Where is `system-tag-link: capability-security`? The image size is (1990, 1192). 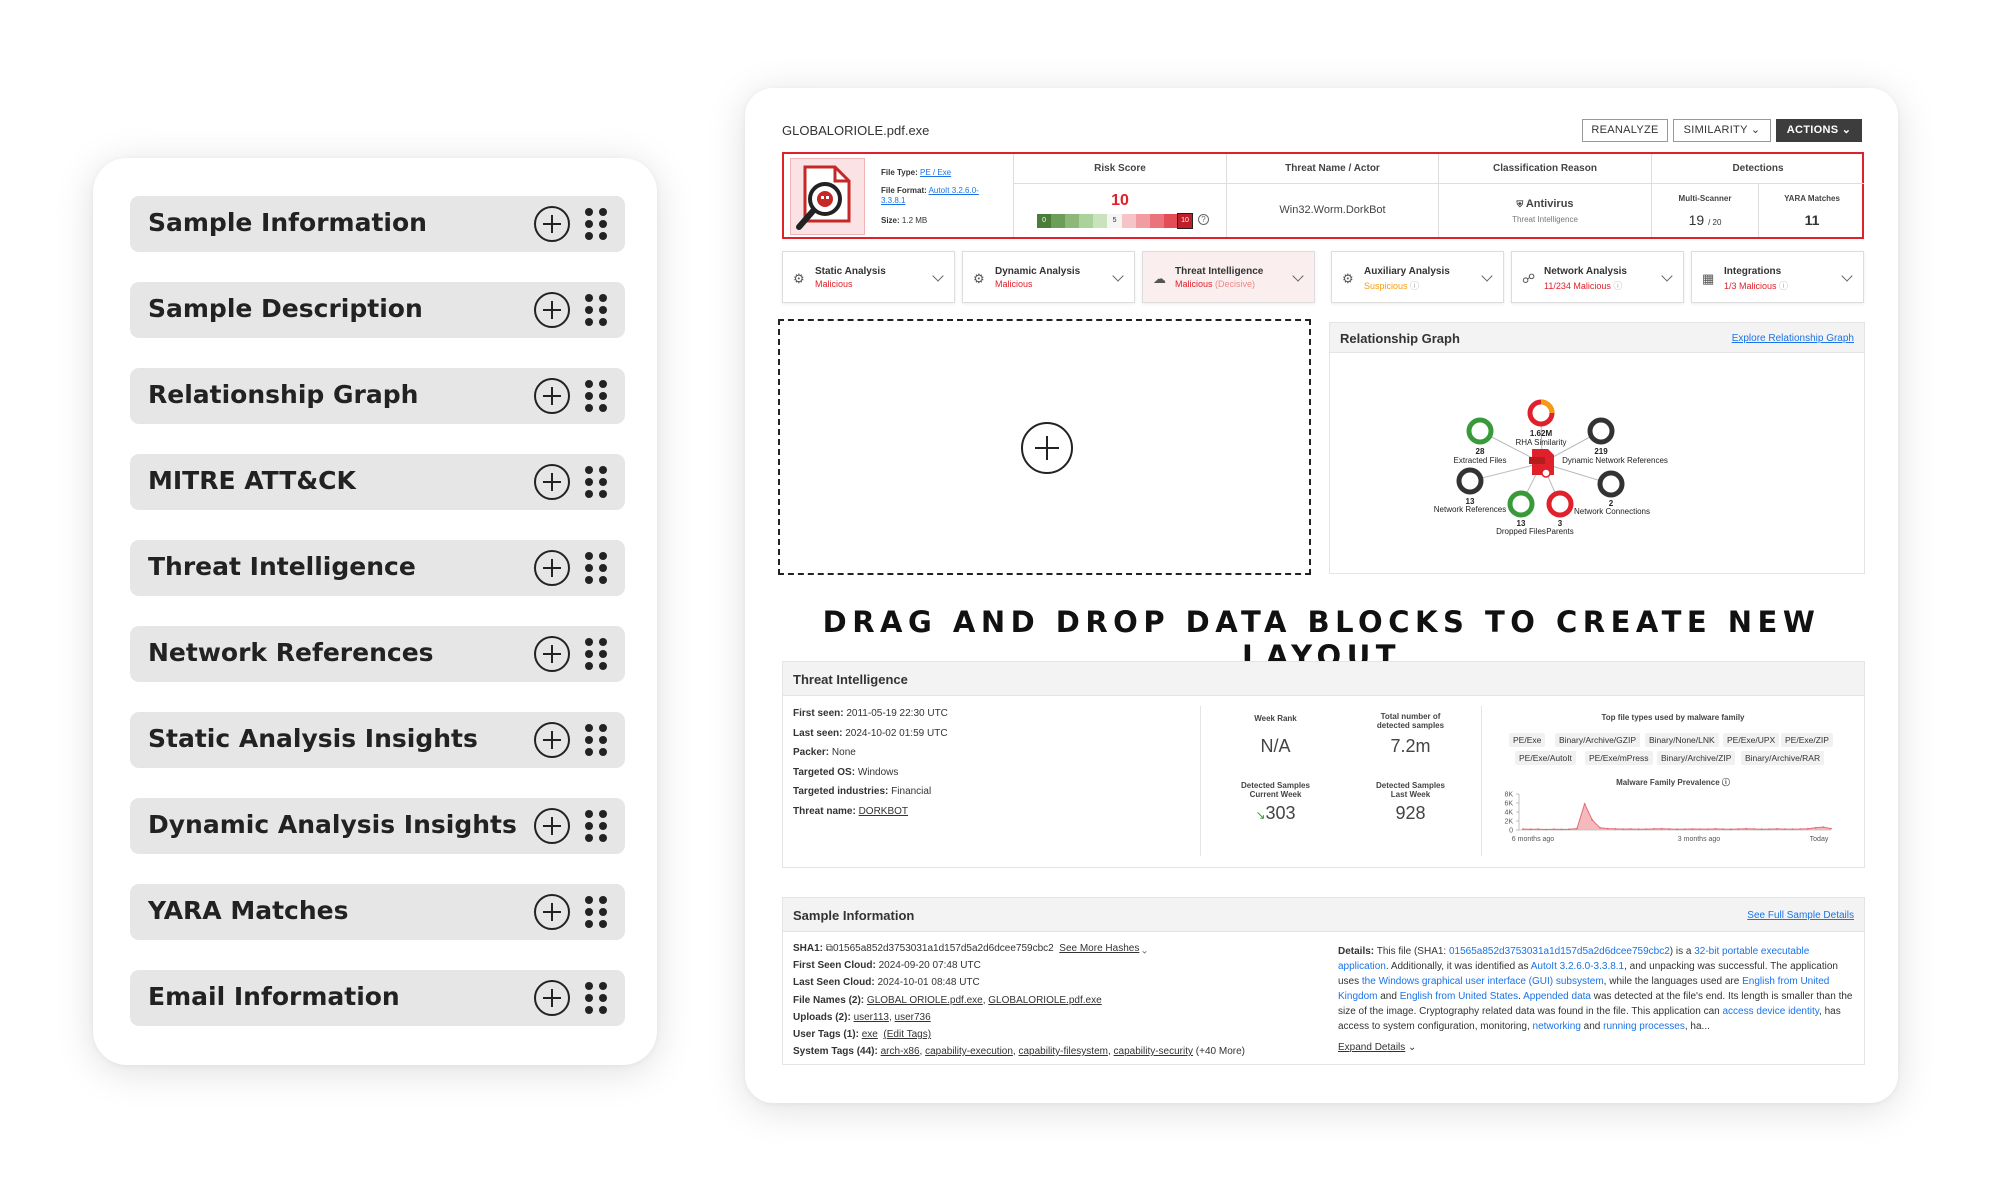 system-tag-link: capability-security is located at coordinates (1153, 1051).